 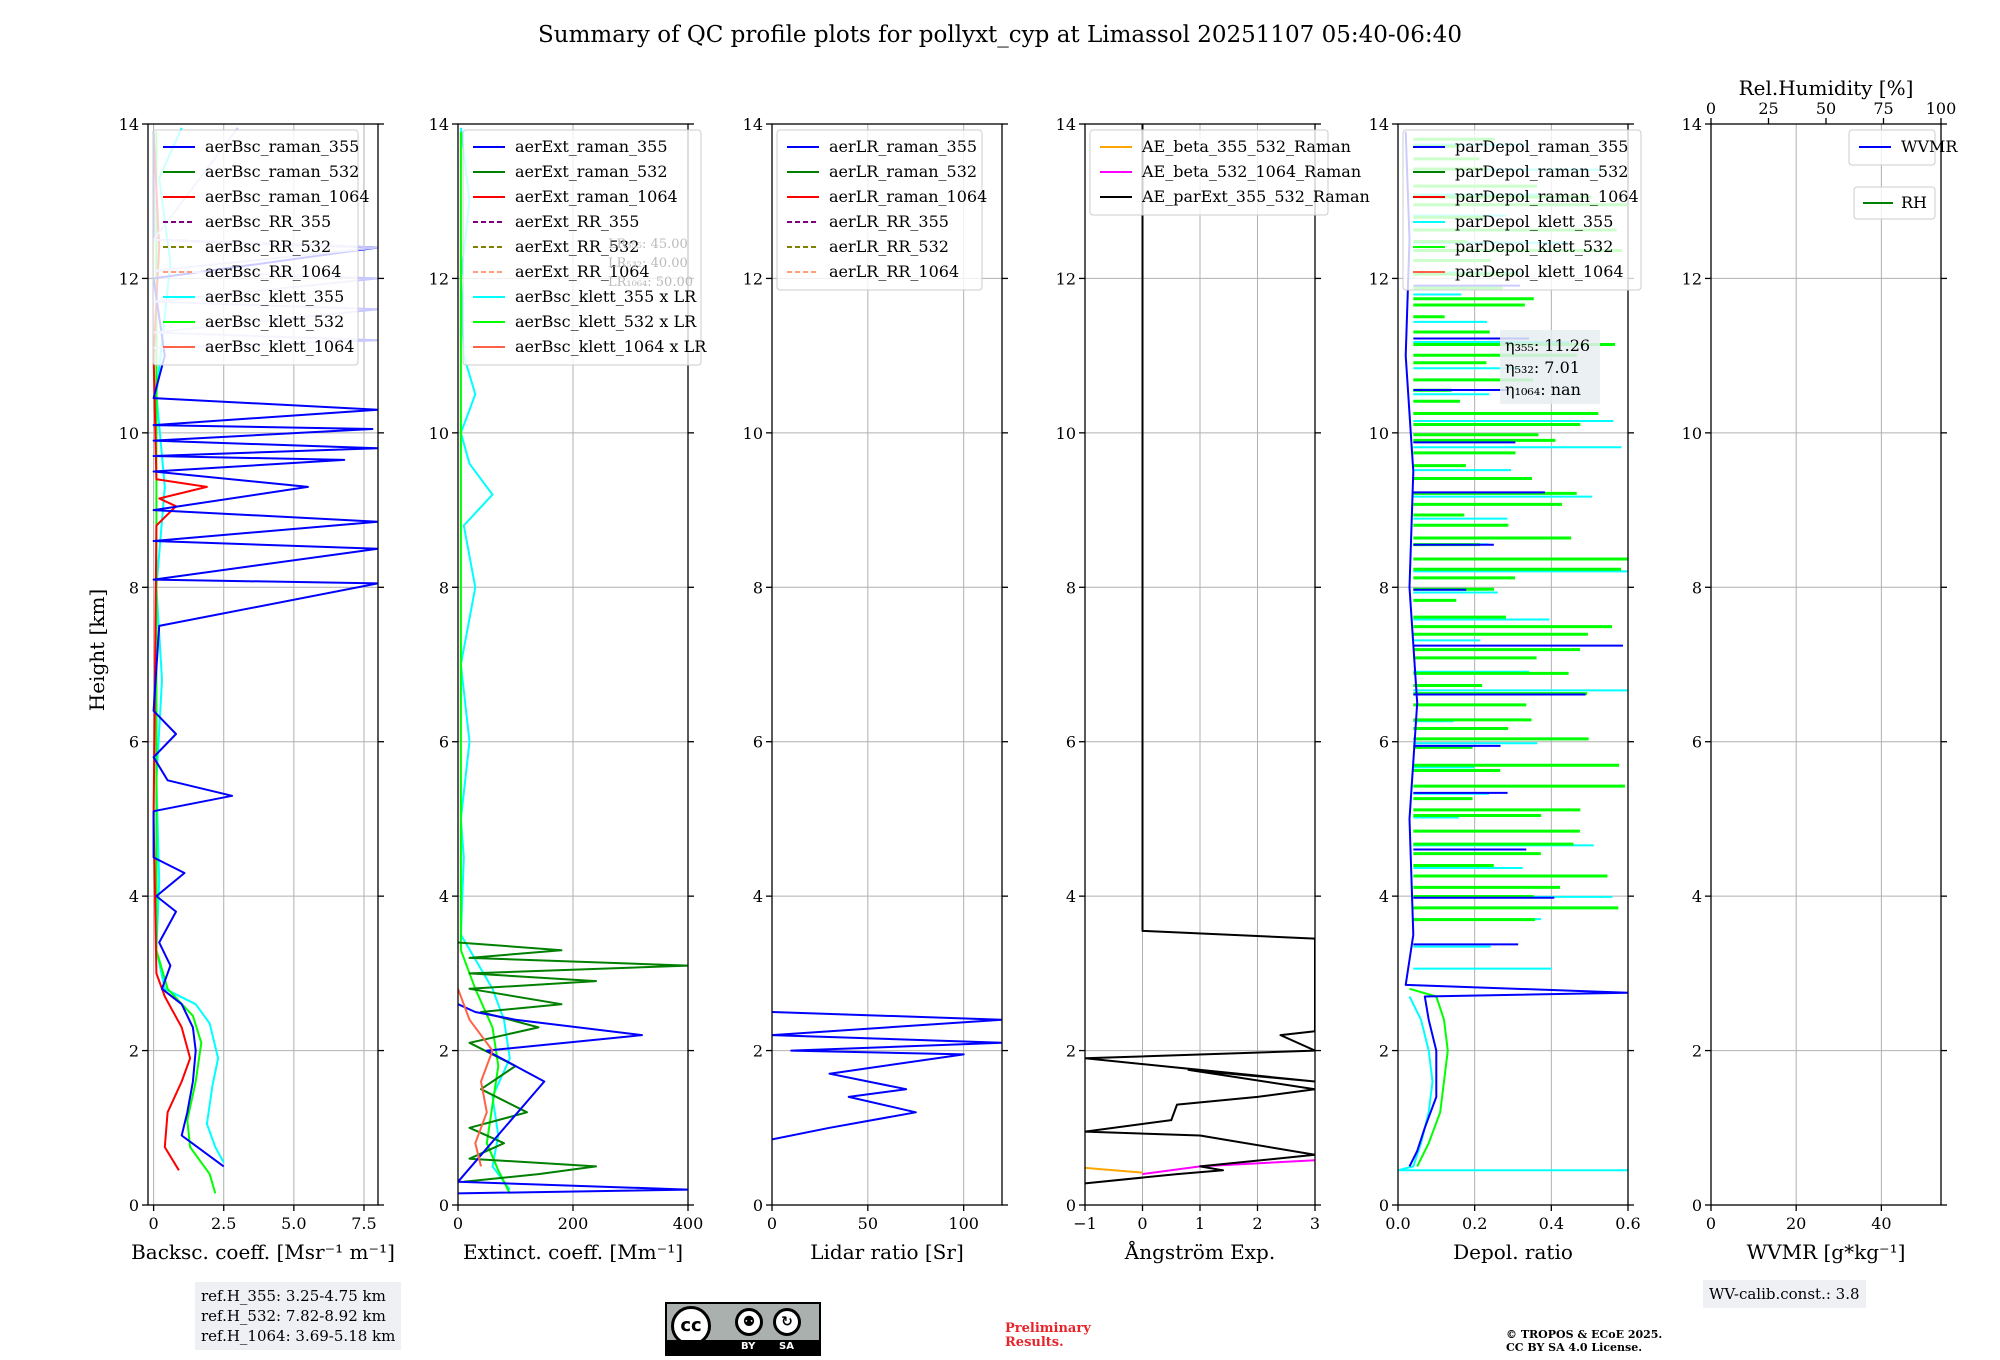 I want to click on legend-label-3: parDepol_klett_355, so click(x=1534, y=221).